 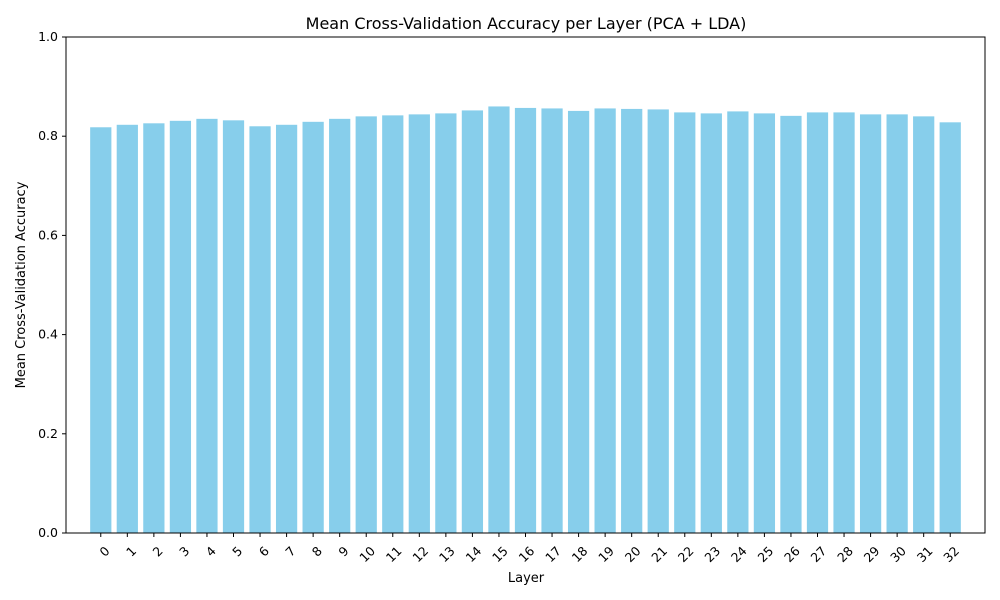 I want to click on x-axis-label: Layer, so click(x=526, y=578).